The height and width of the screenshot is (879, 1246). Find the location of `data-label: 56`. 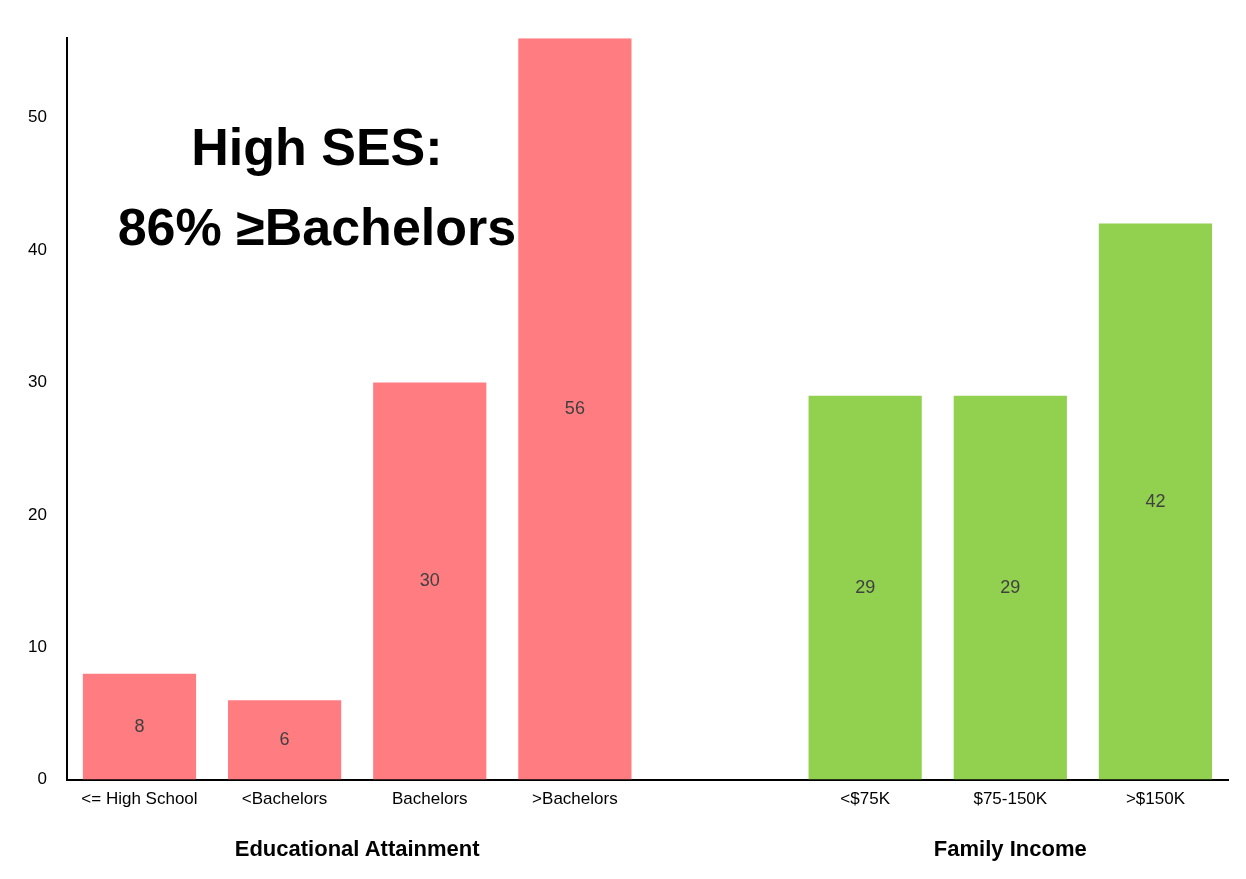

data-label: 56 is located at coordinates (574, 407).